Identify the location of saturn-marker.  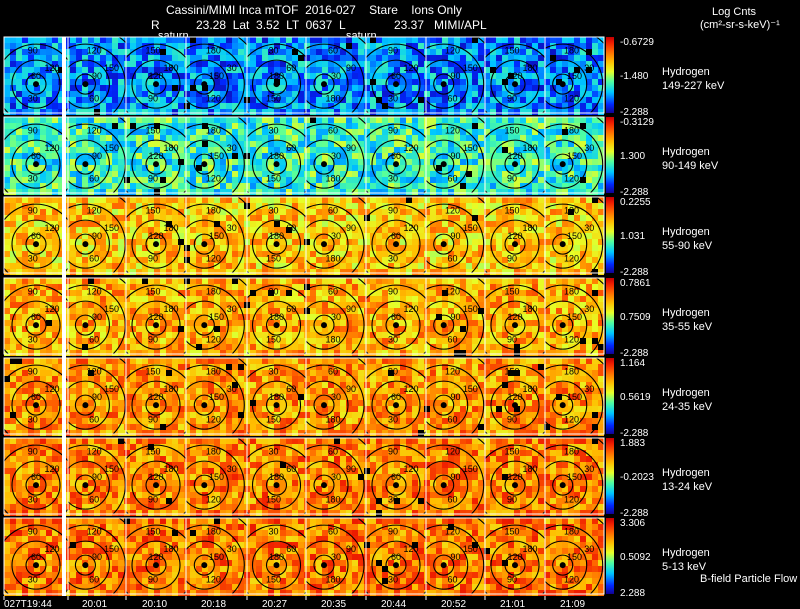
(85, 84).